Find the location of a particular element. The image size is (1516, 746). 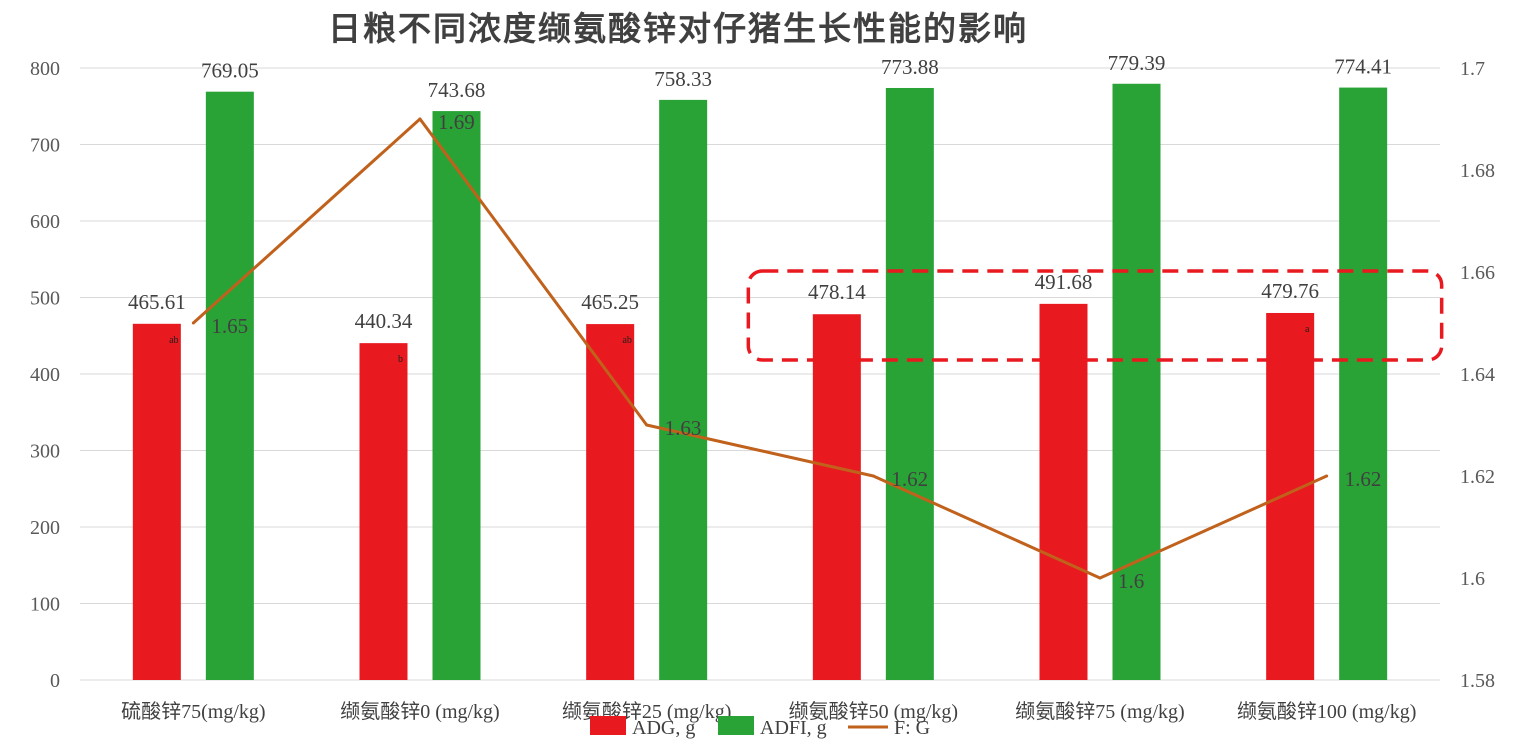

adg-data-label: 465.25 is located at coordinates (610, 302).